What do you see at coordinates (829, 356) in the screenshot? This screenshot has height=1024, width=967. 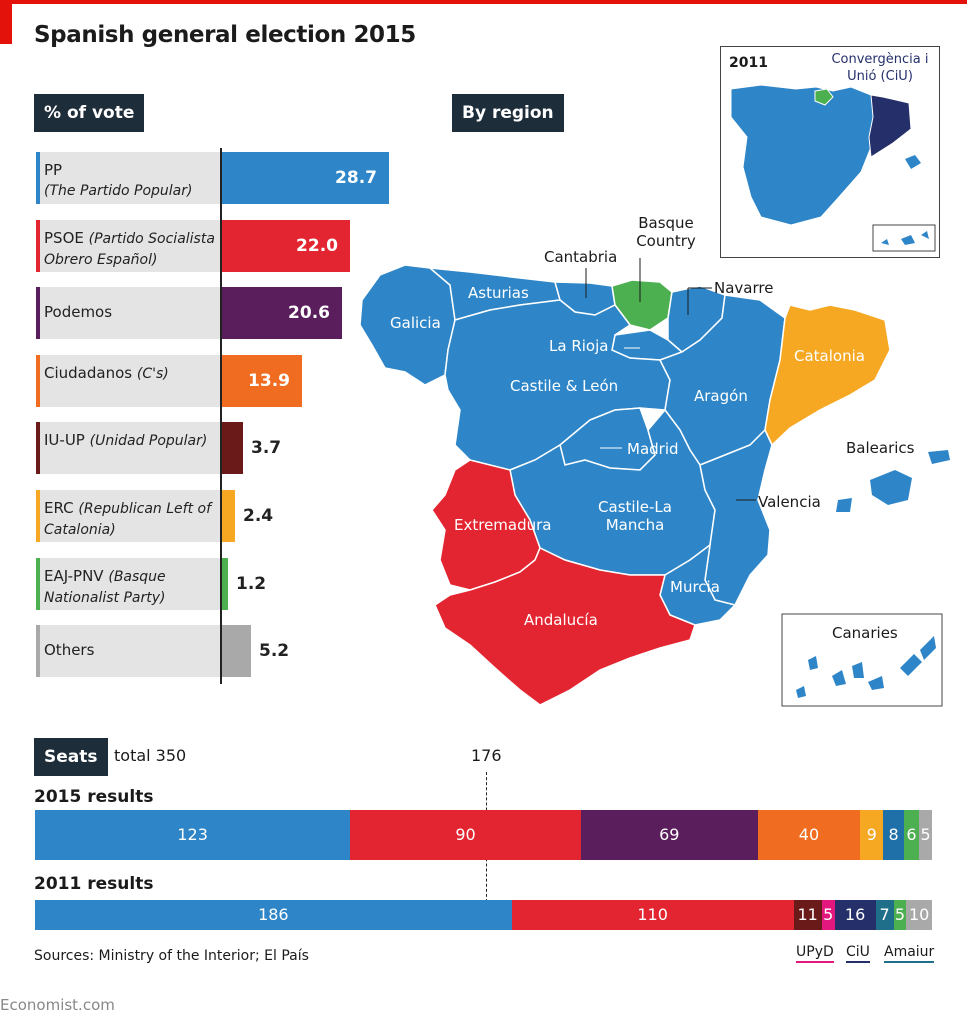 I see `label-catalonia: Catalonia` at bounding box center [829, 356].